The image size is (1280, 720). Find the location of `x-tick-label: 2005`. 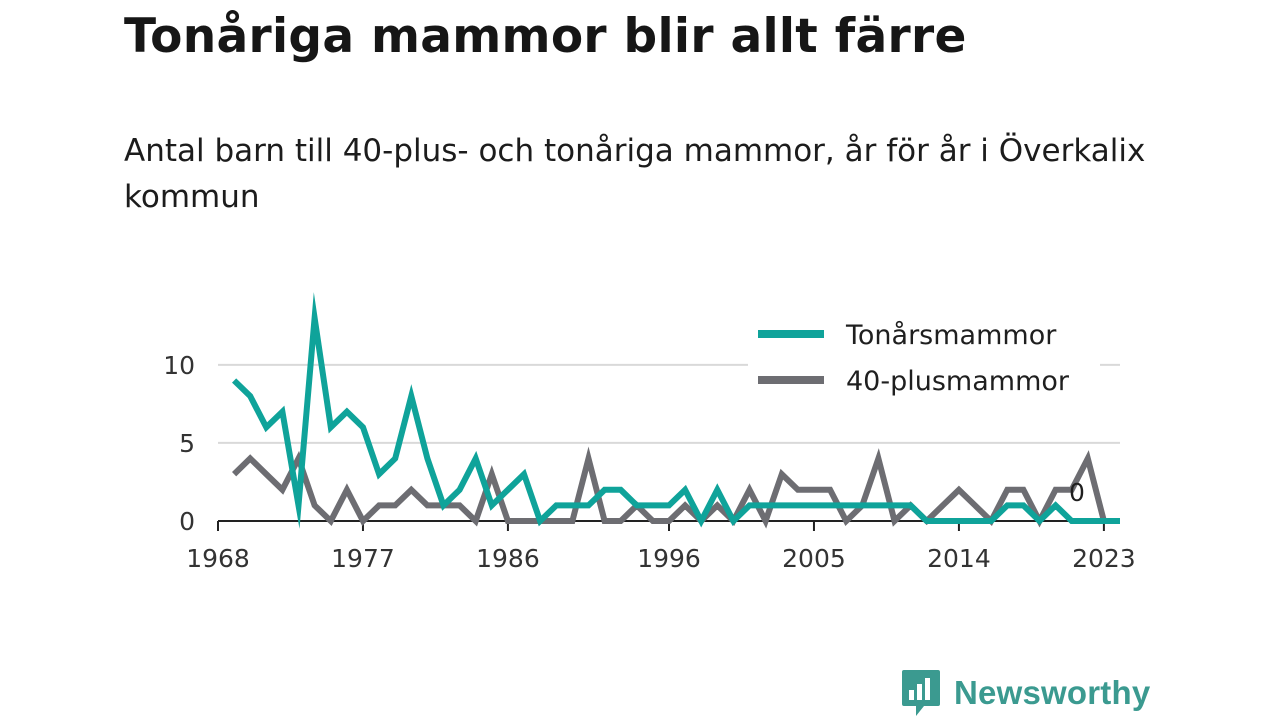

x-tick-label: 2005 is located at coordinates (814, 558).